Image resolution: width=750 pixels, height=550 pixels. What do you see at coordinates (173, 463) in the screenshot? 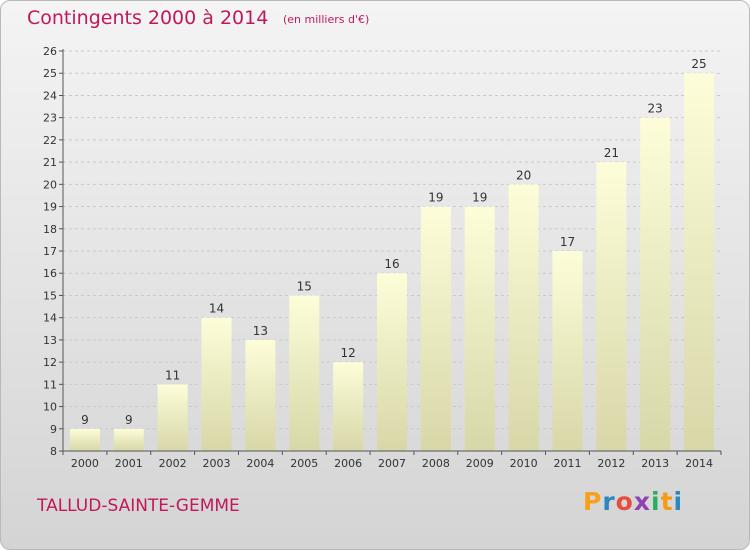
I see `x-tick-label: 2002` at bounding box center [173, 463].